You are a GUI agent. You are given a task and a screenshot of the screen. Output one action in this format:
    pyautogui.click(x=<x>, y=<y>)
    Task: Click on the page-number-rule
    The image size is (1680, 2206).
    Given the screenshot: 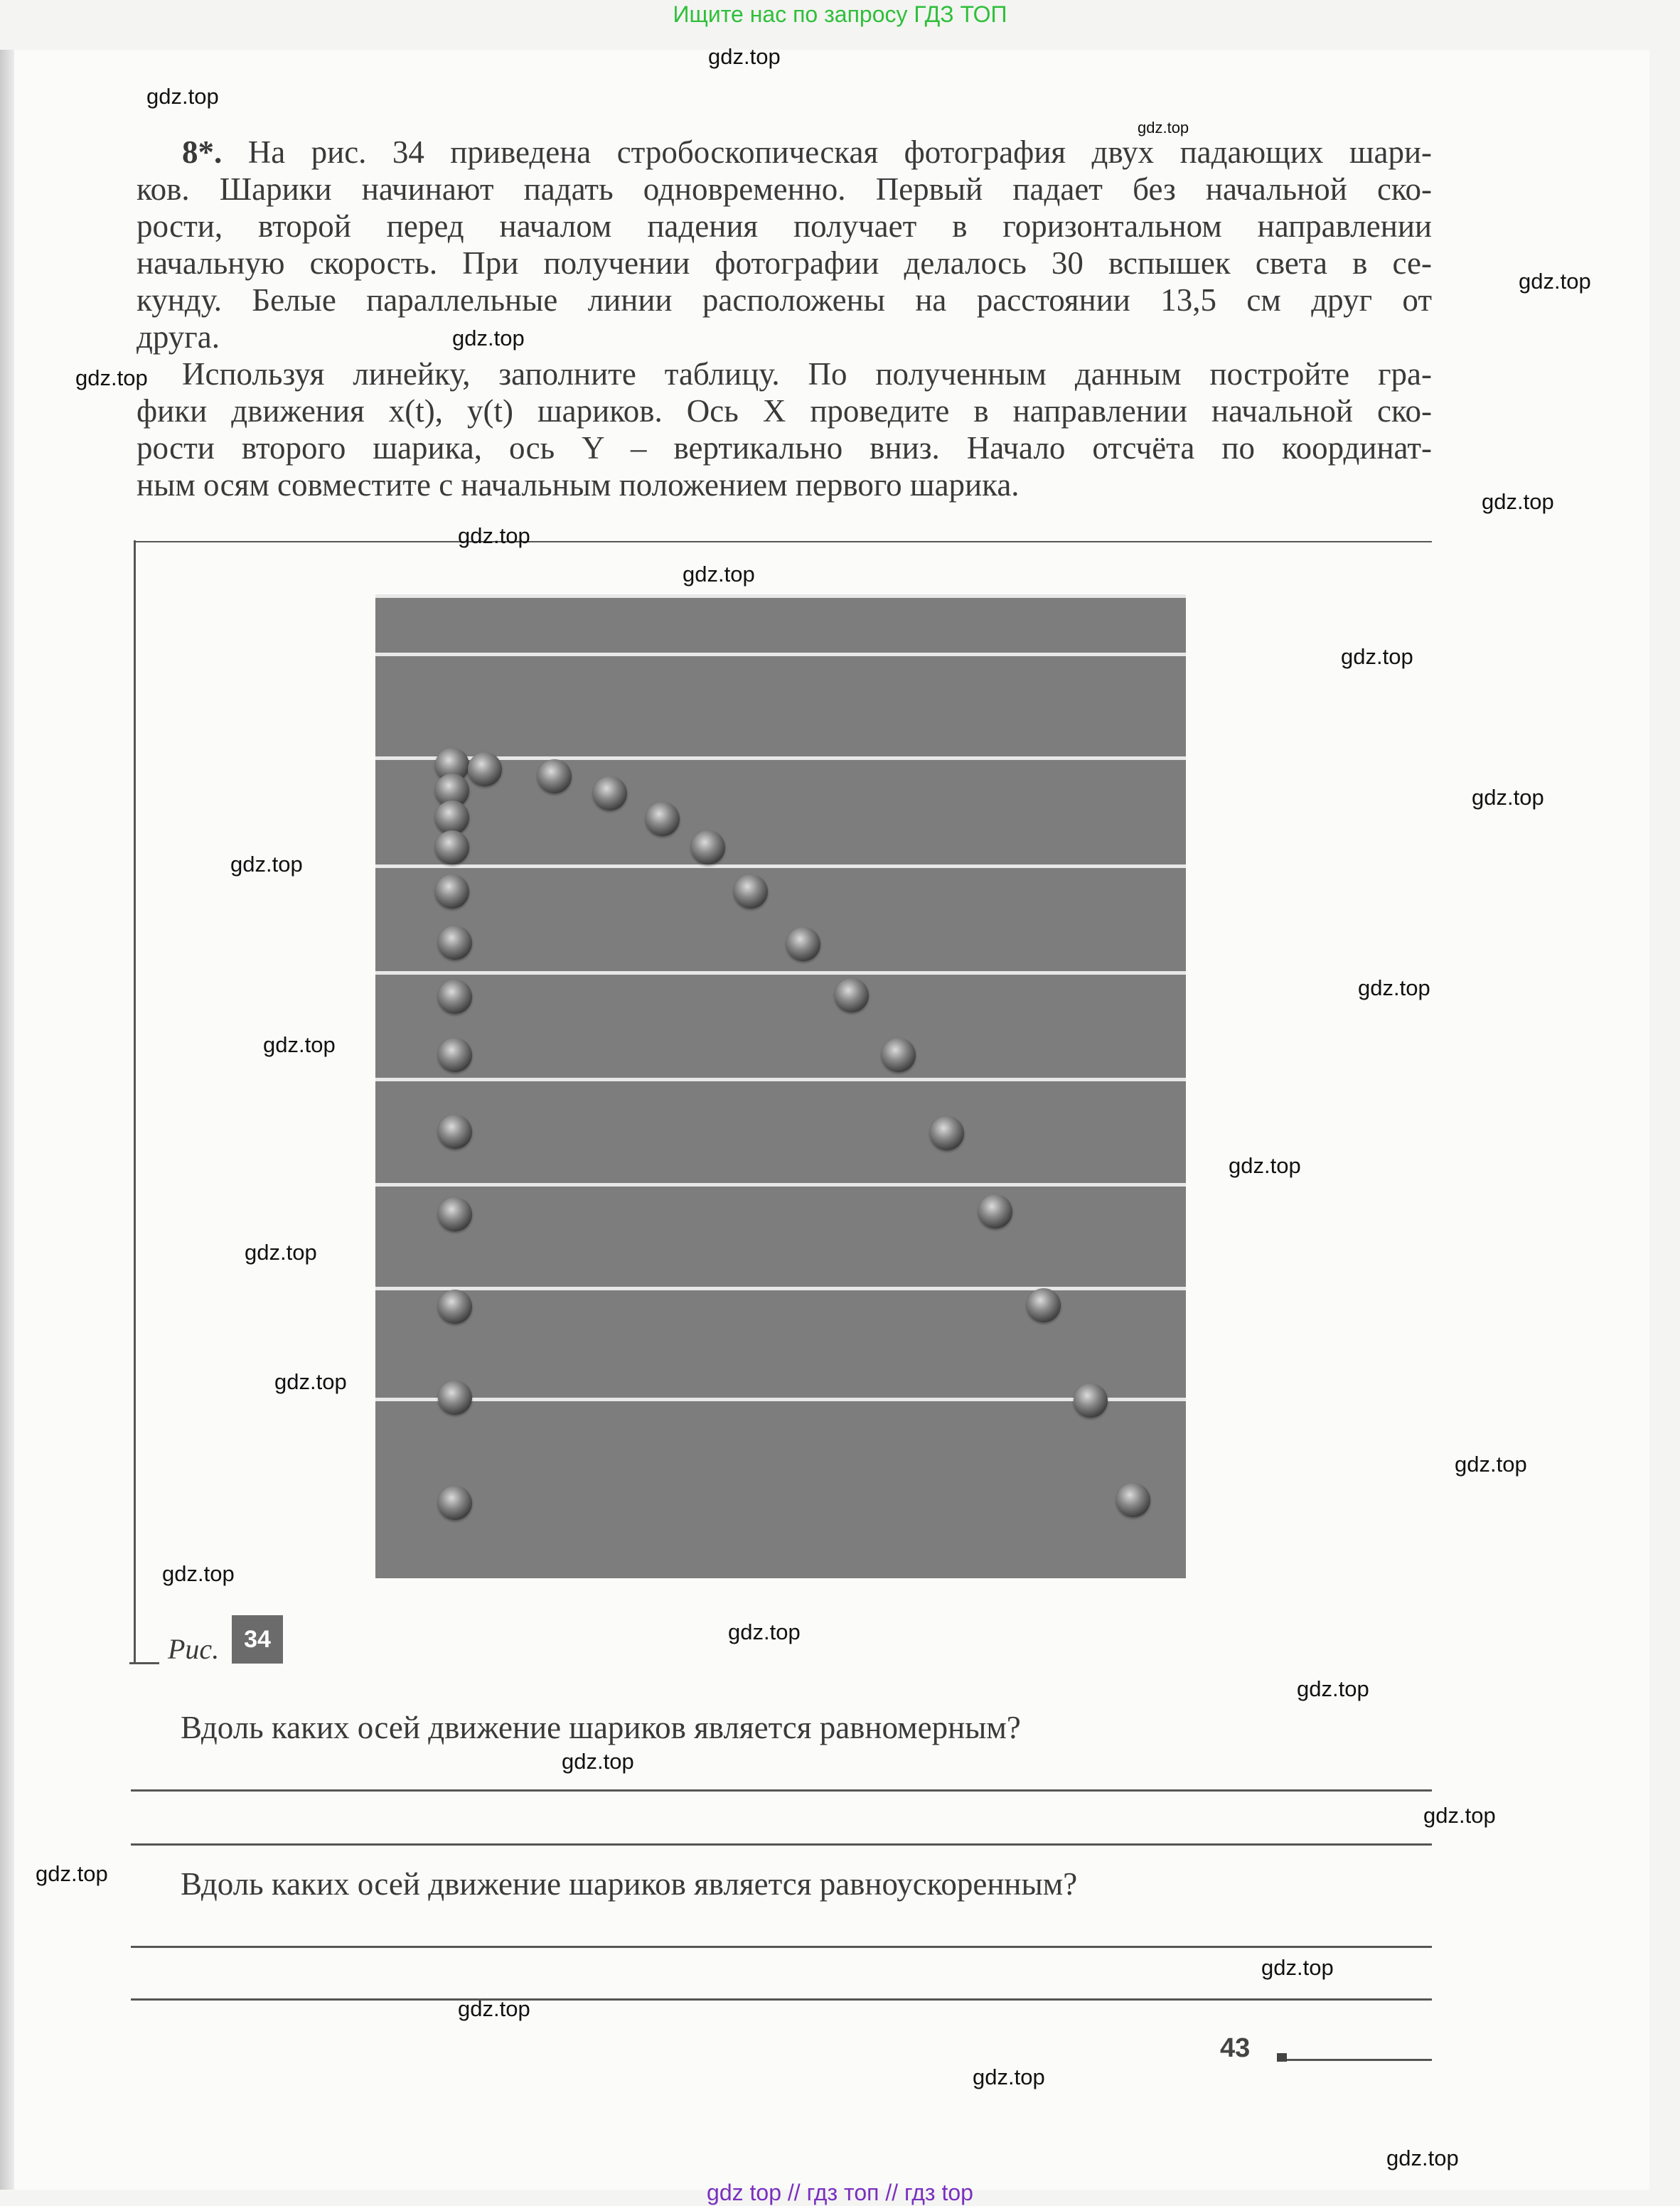 What is the action you would take?
    pyautogui.click(x=1360, y=2060)
    